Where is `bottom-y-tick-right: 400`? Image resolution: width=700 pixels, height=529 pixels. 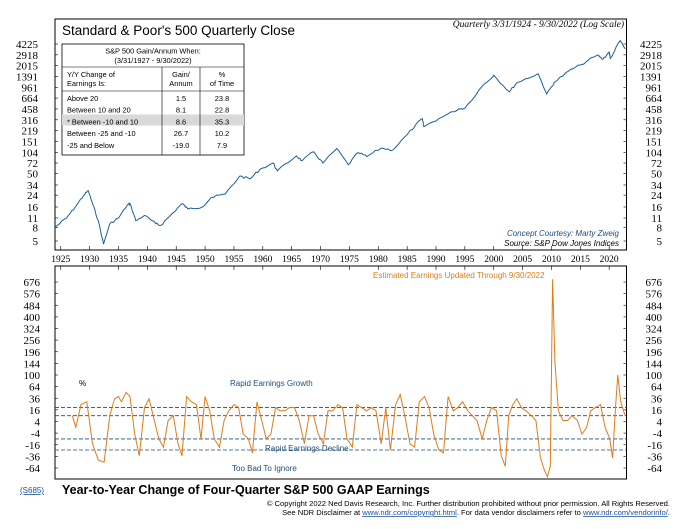
bottom-y-tick-right: 400 is located at coordinates (654, 318).